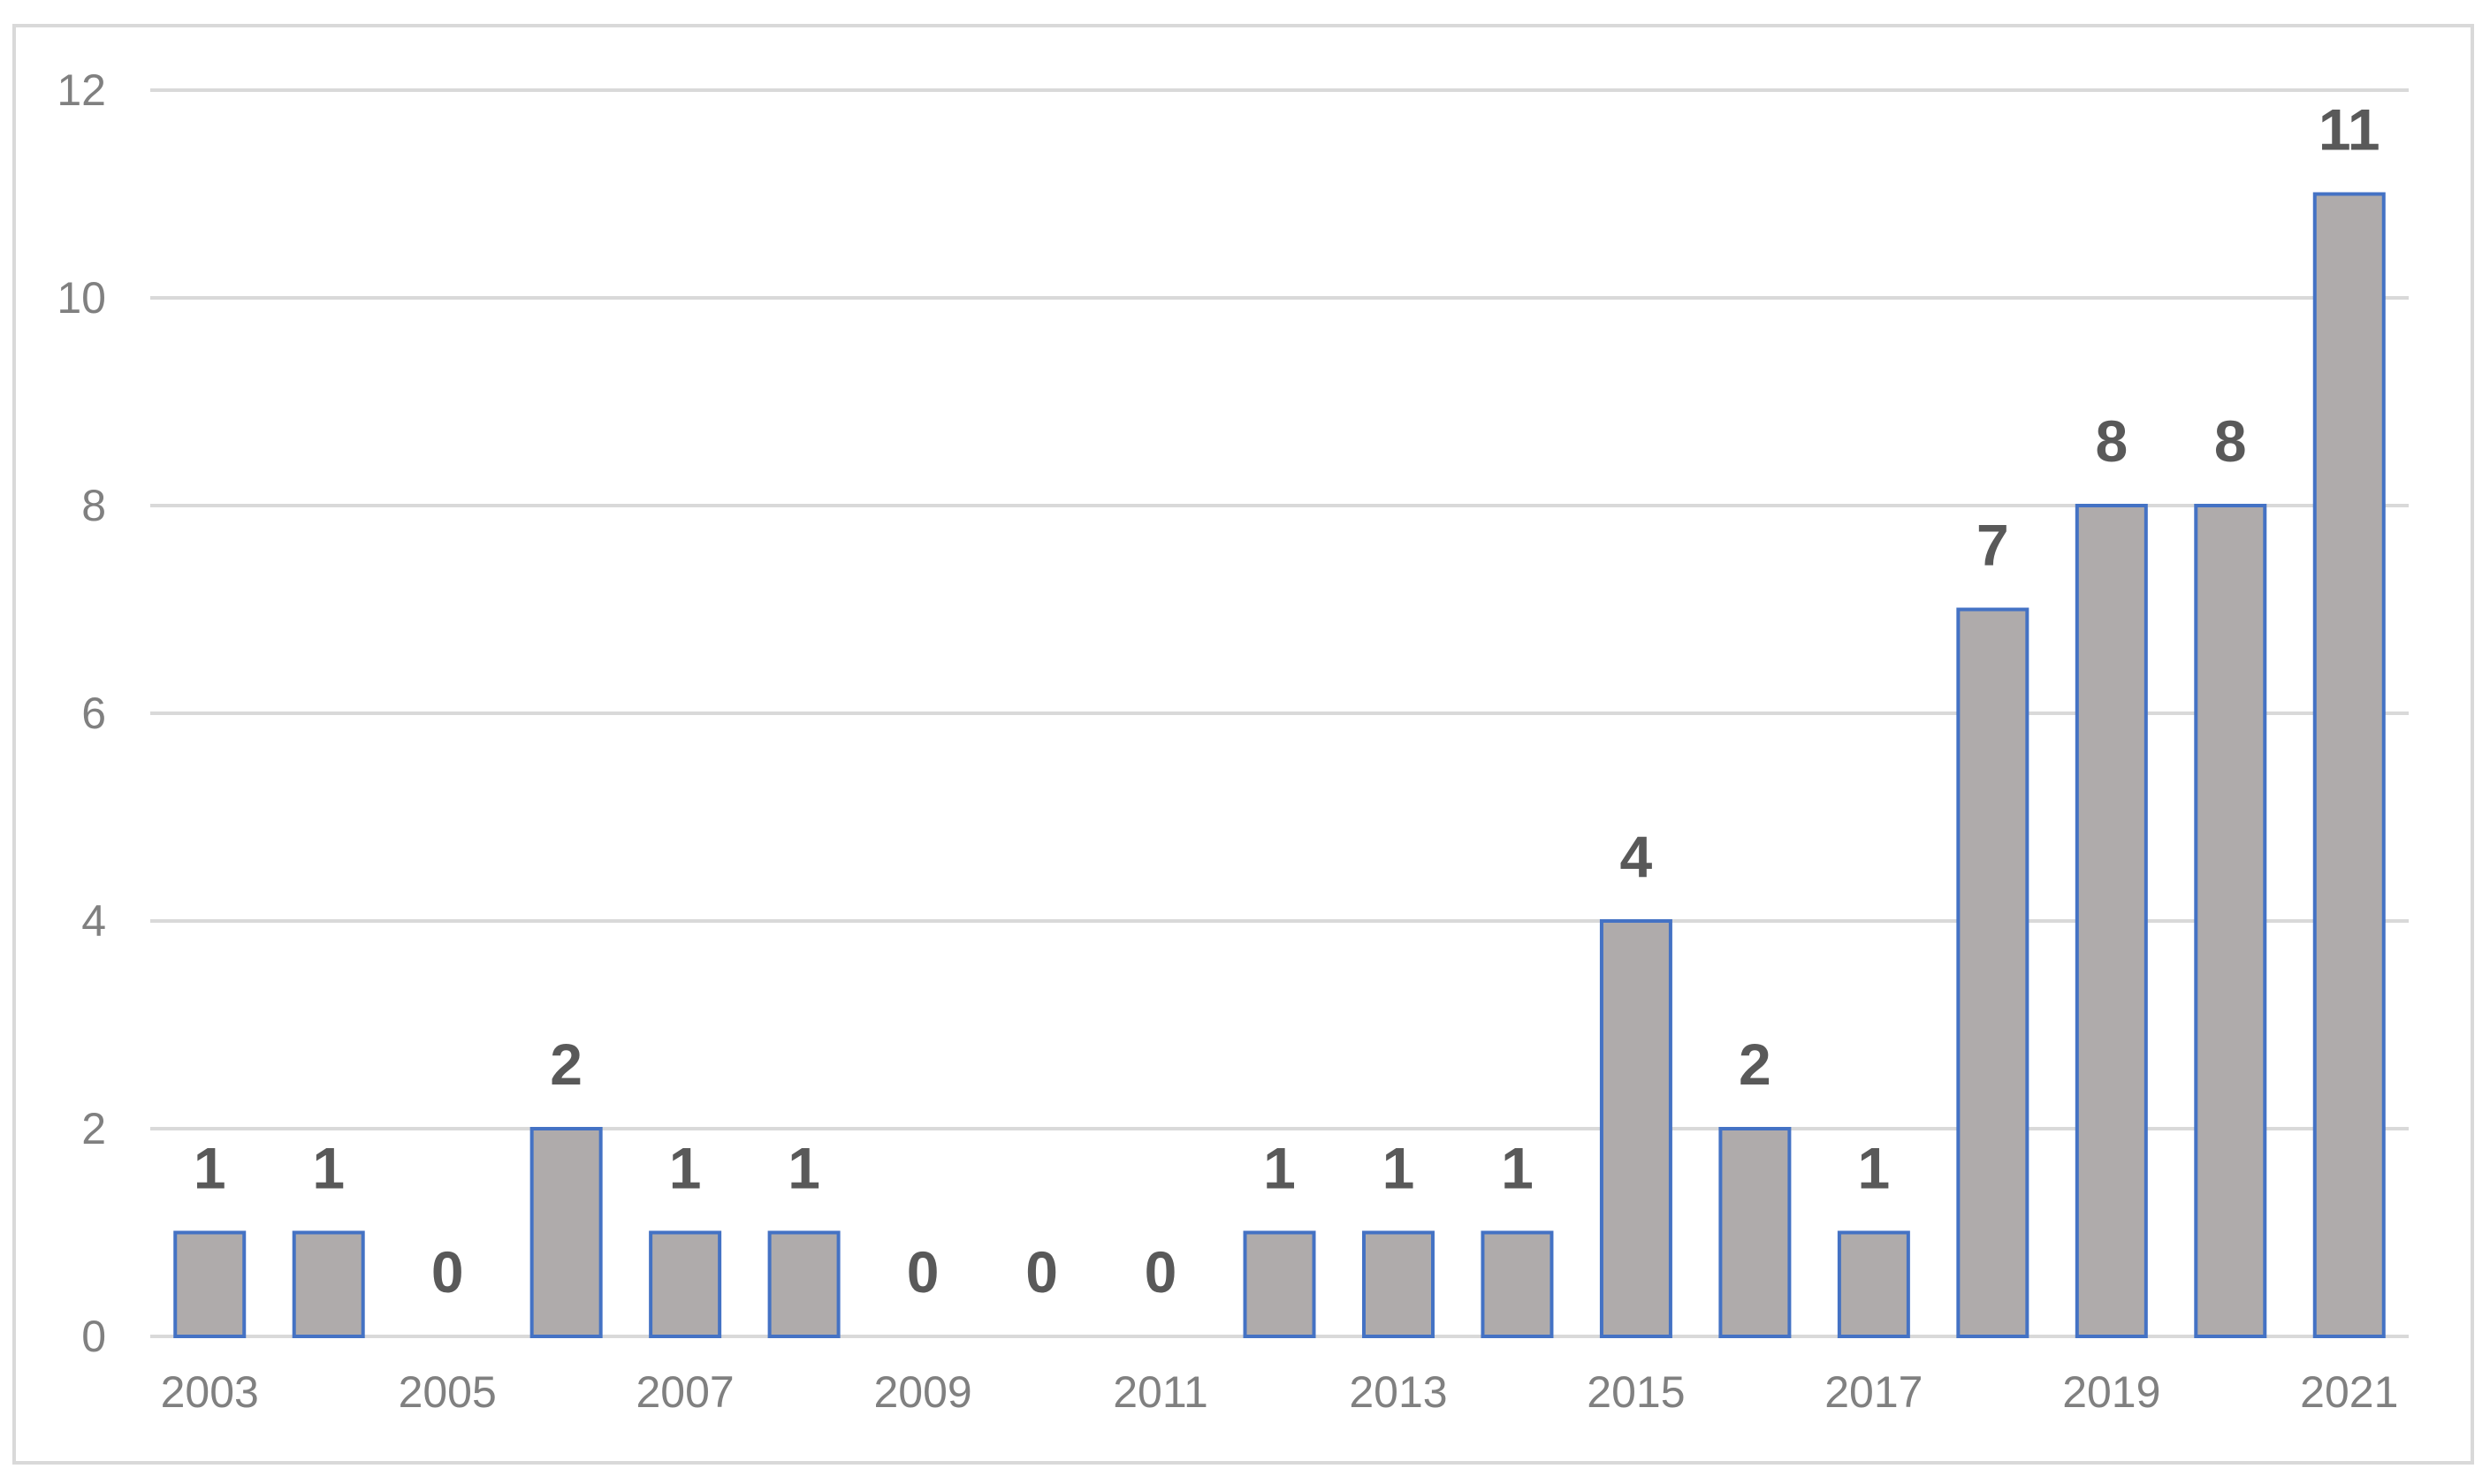  Describe the element at coordinates (2111, 1392) in the screenshot. I see `x-tick-label: 2019` at that location.